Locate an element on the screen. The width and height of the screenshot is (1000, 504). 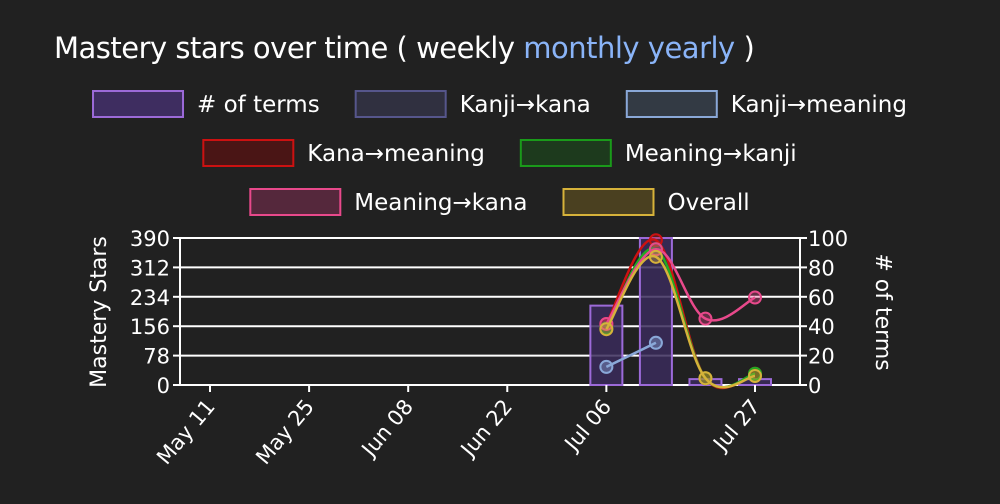
chart-title-text: Mastery stars over time is located at coordinates (221, 48).